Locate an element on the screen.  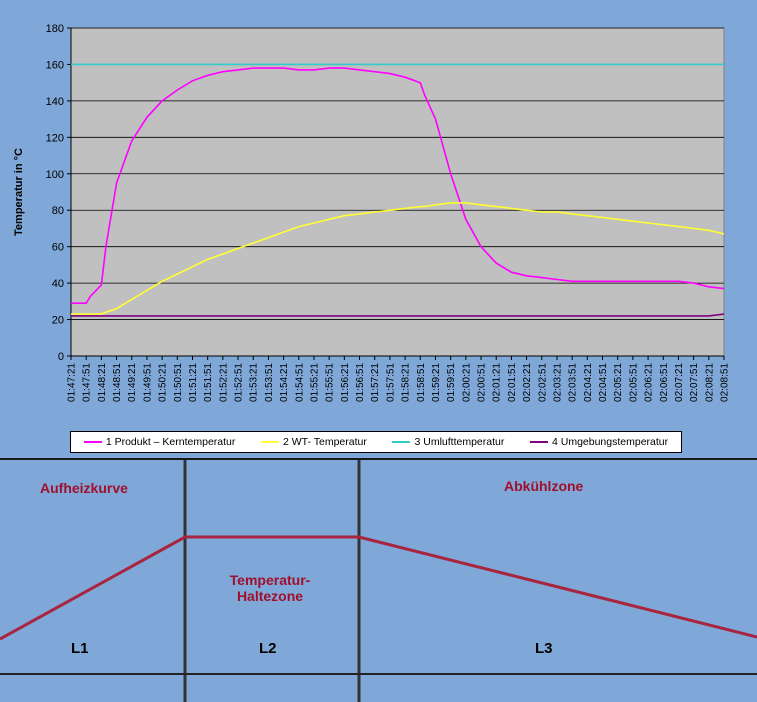
x-tick-label-19: 01:56:51 is located at coordinates (360, 382).